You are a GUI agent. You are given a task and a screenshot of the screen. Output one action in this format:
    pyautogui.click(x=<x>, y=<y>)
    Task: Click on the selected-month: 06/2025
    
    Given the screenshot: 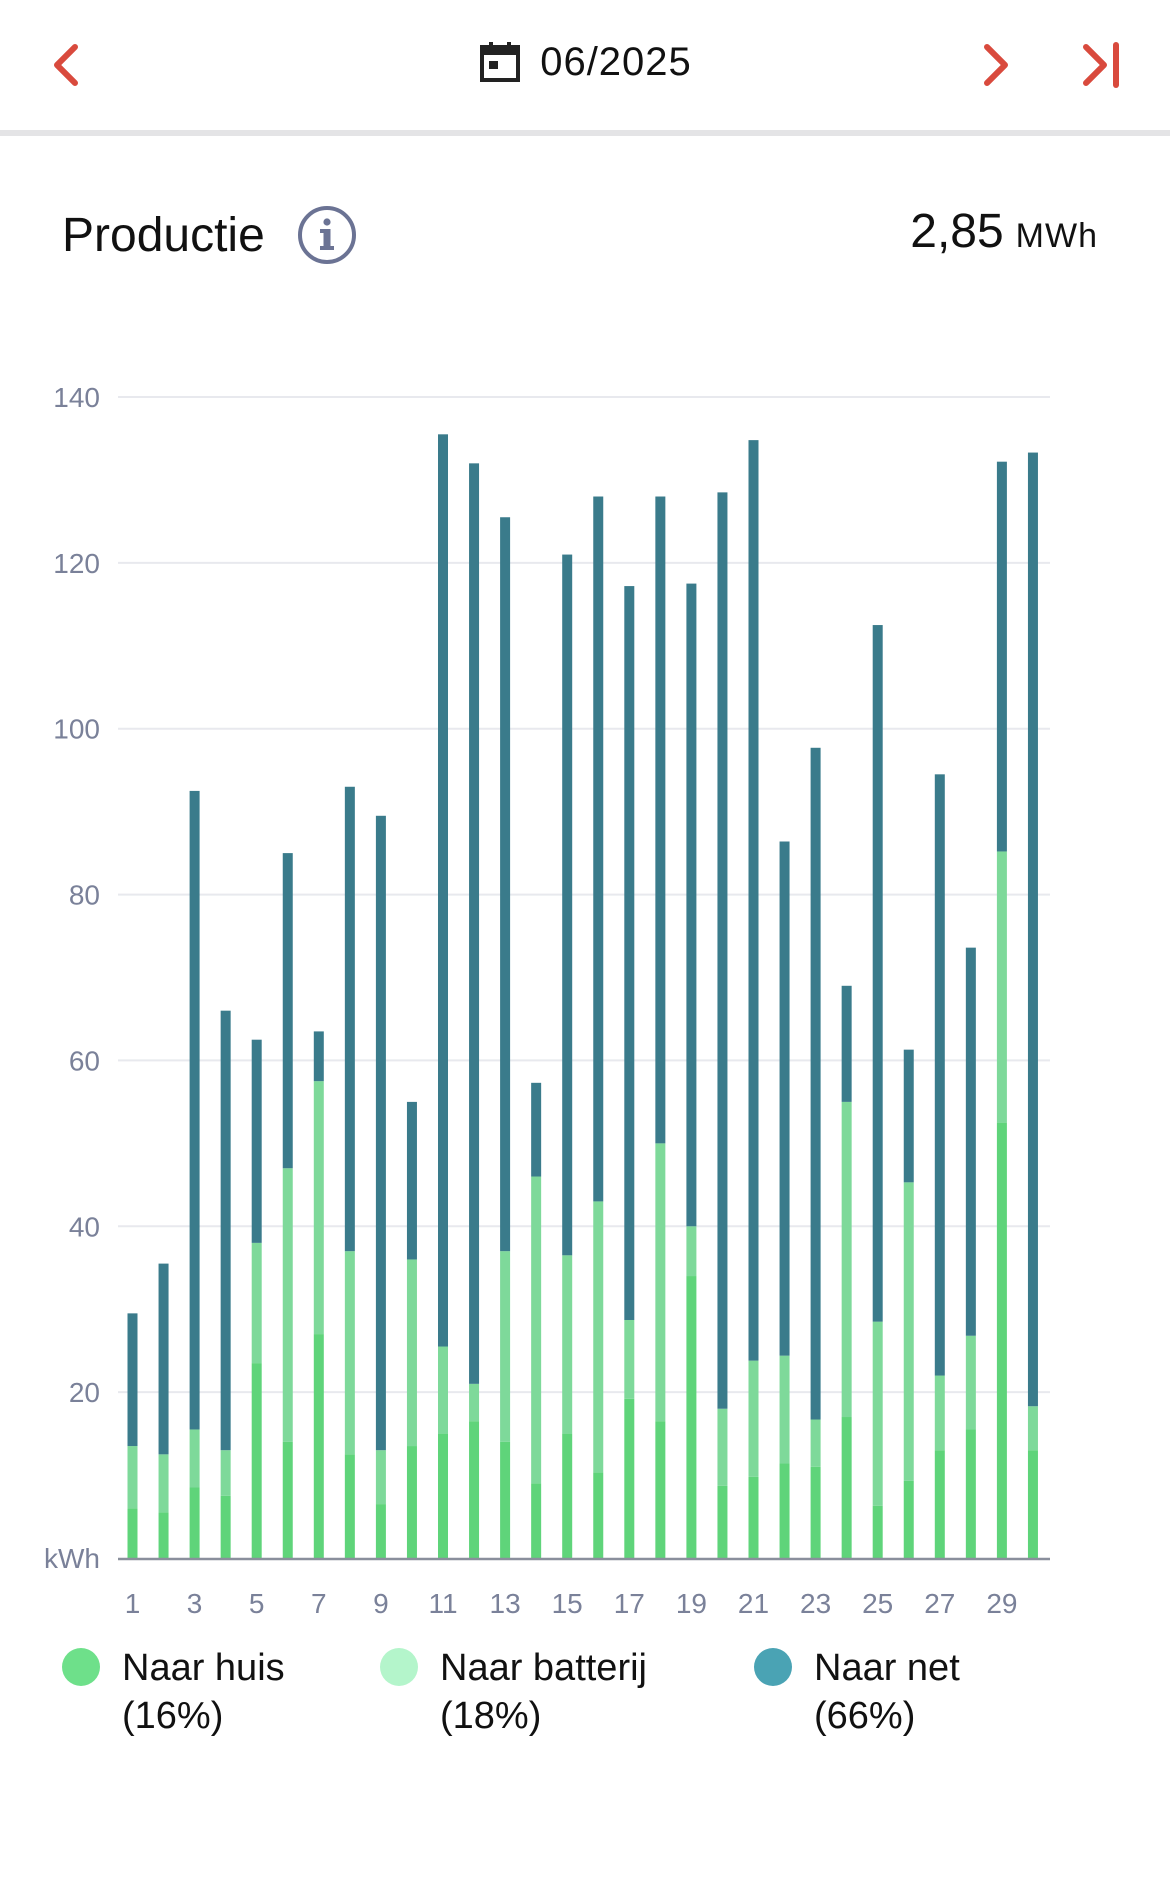 What is the action you would take?
    pyautogui.click(x=616, y=61)
    